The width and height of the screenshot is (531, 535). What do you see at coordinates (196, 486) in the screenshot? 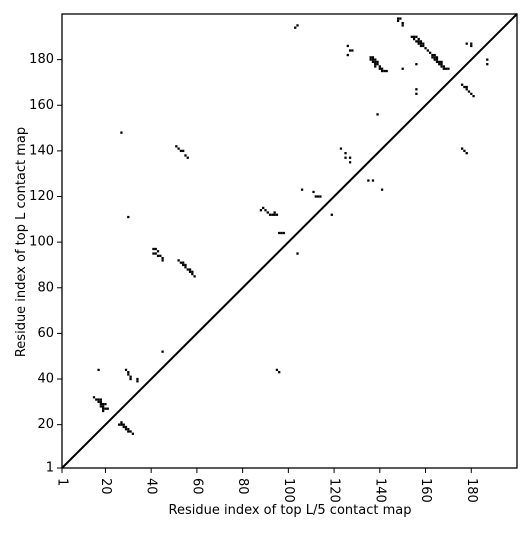
I see `x-tick-label: 60` at bounding box center [196, 486].